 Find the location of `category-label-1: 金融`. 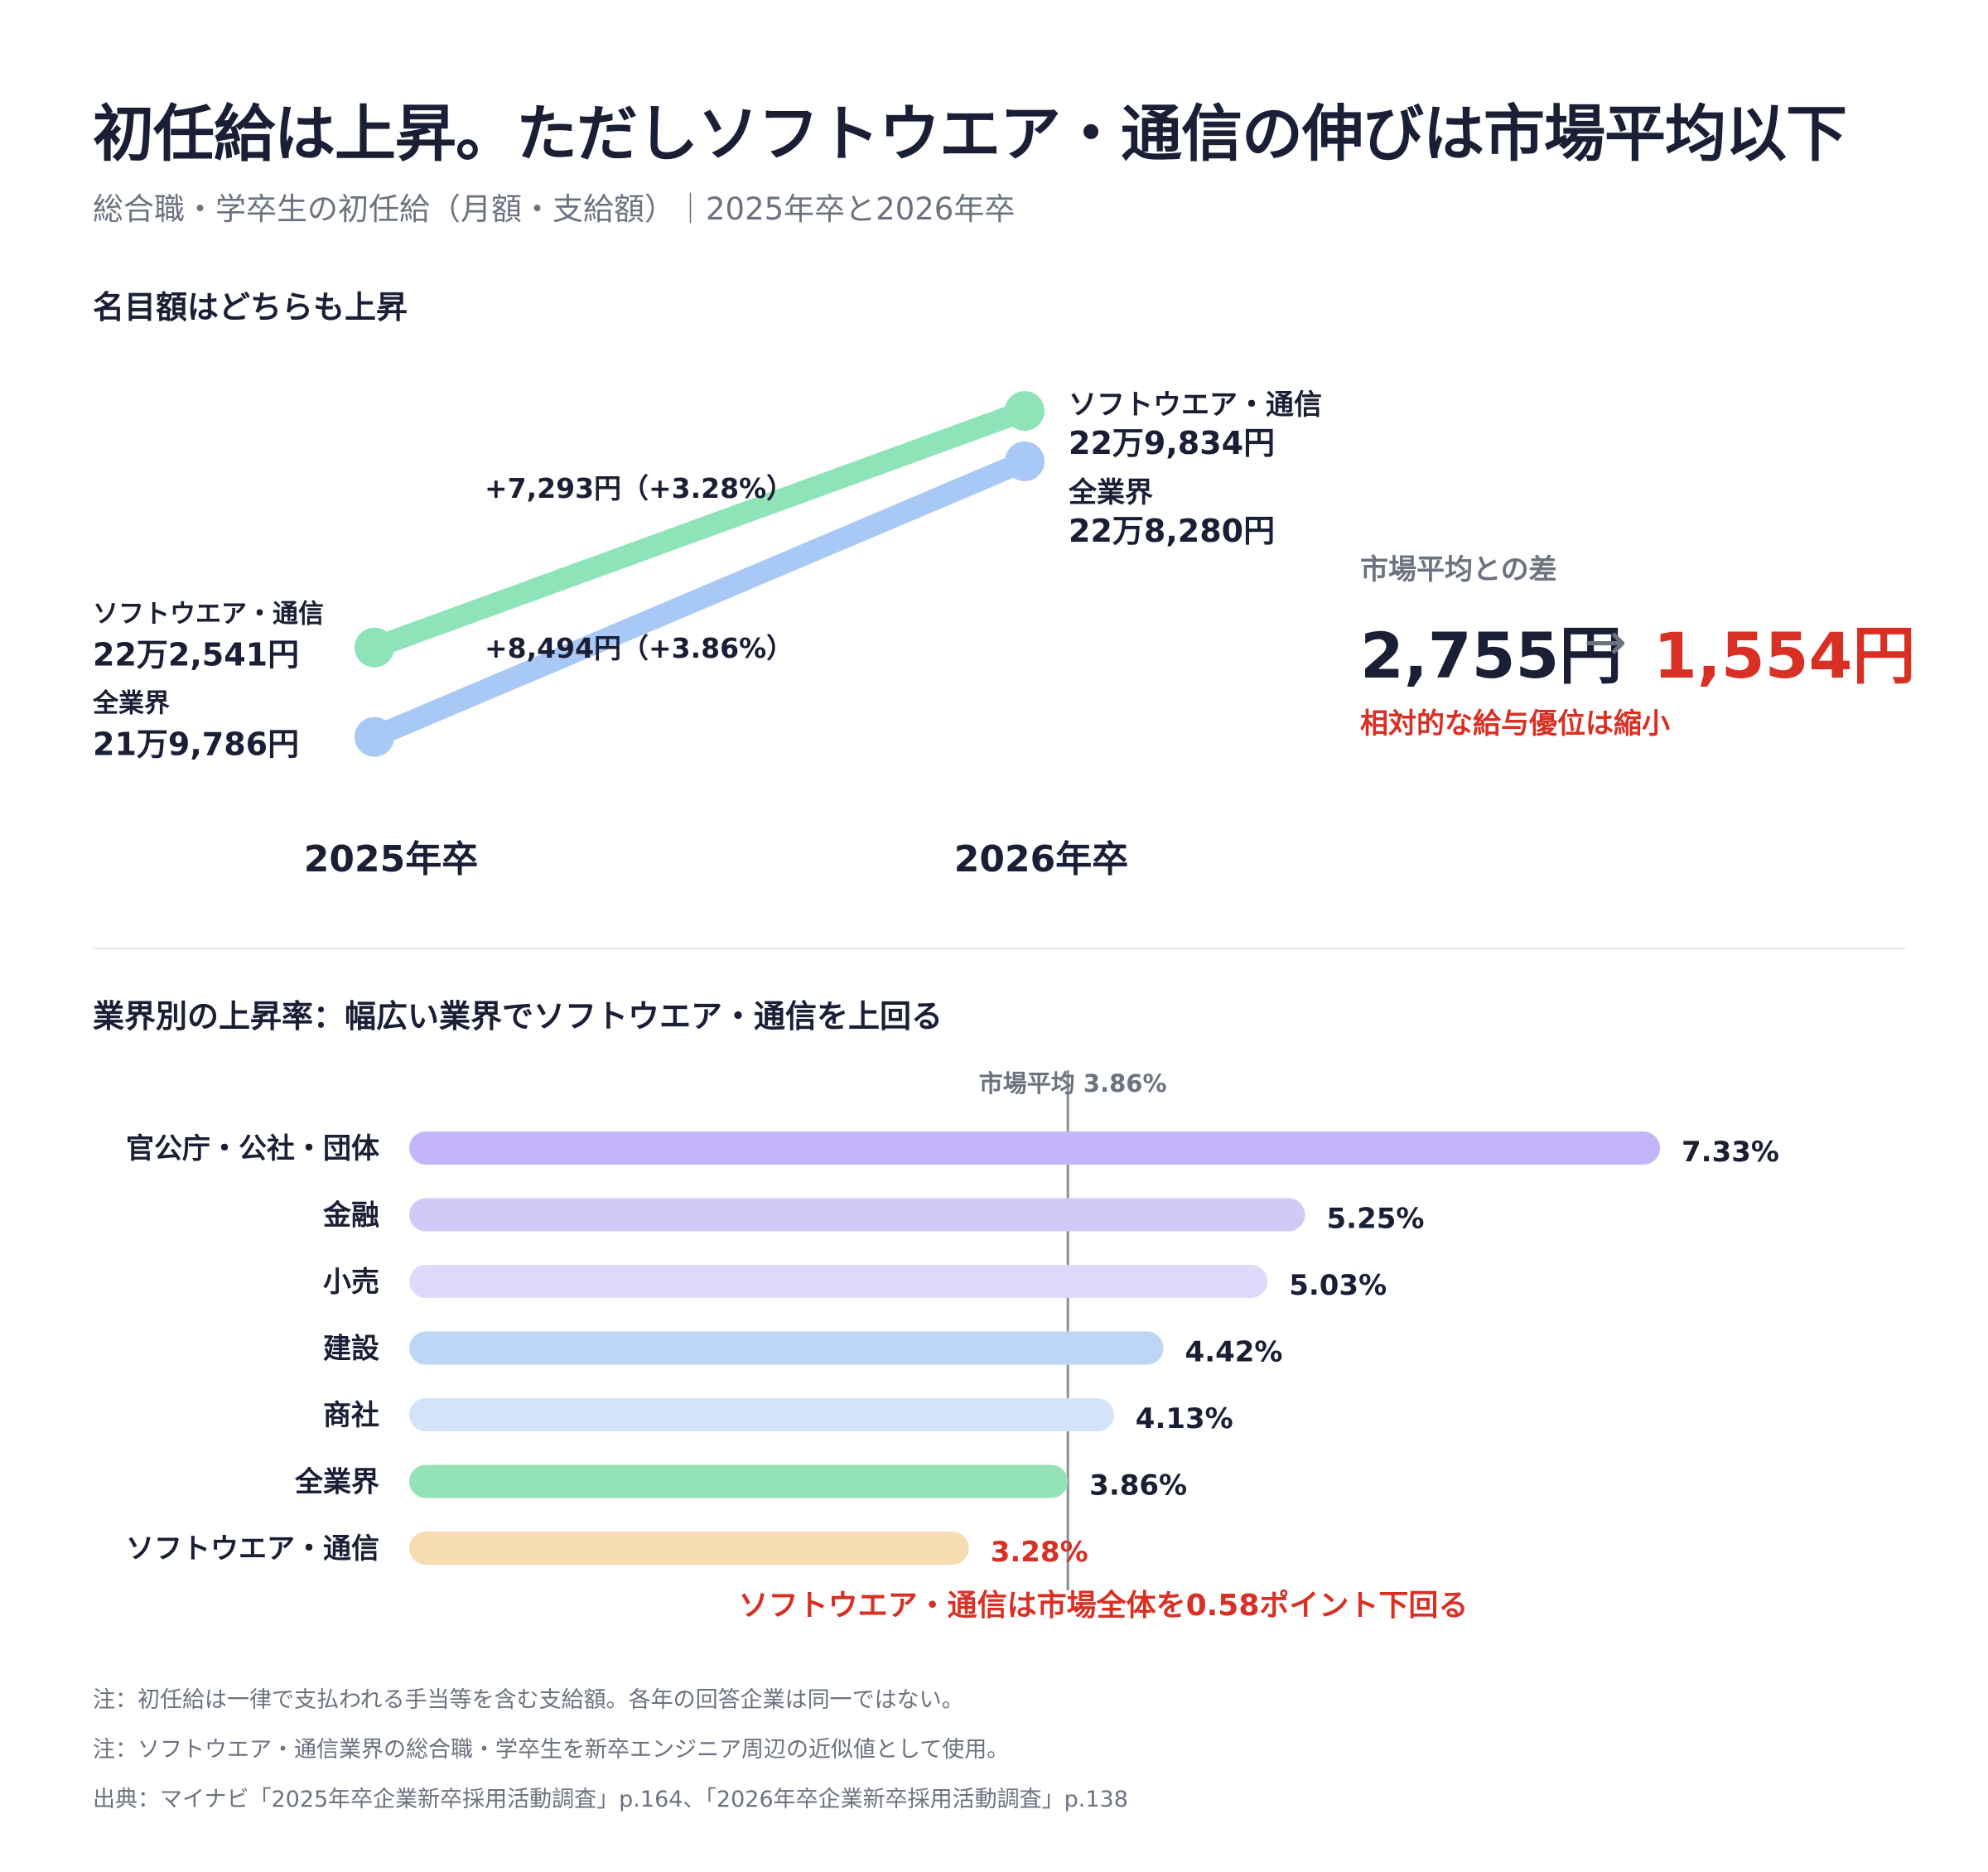

category-label-1: 金融 is located at coordinates (350, 1216).